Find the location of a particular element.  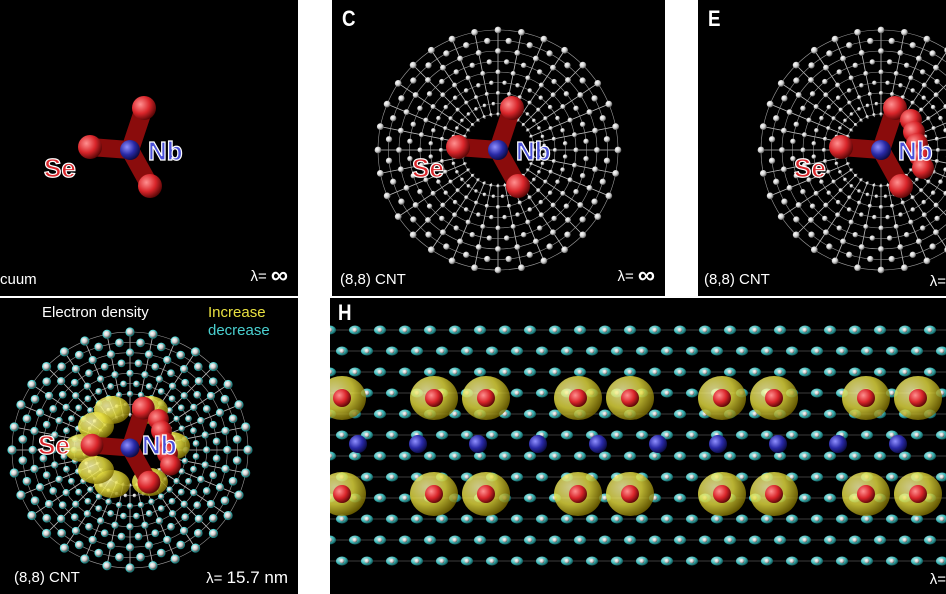

legend-increase: Increase is located at coordinates (237, 312).